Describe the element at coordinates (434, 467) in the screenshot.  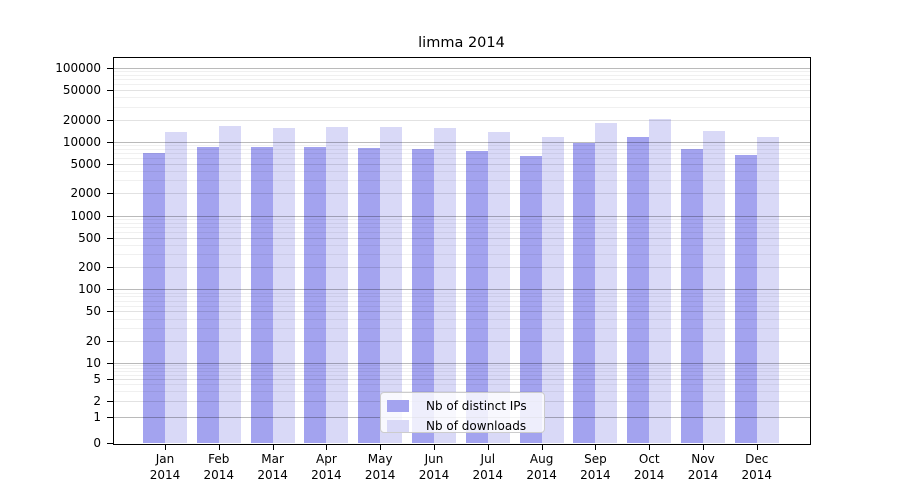
I see `x-tick-label: Jun 2014` at that location.